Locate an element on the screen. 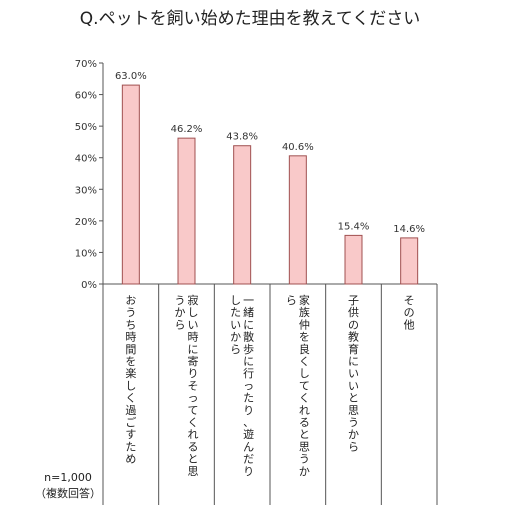  category-char: 楽 is located at coordinates (130, 373).